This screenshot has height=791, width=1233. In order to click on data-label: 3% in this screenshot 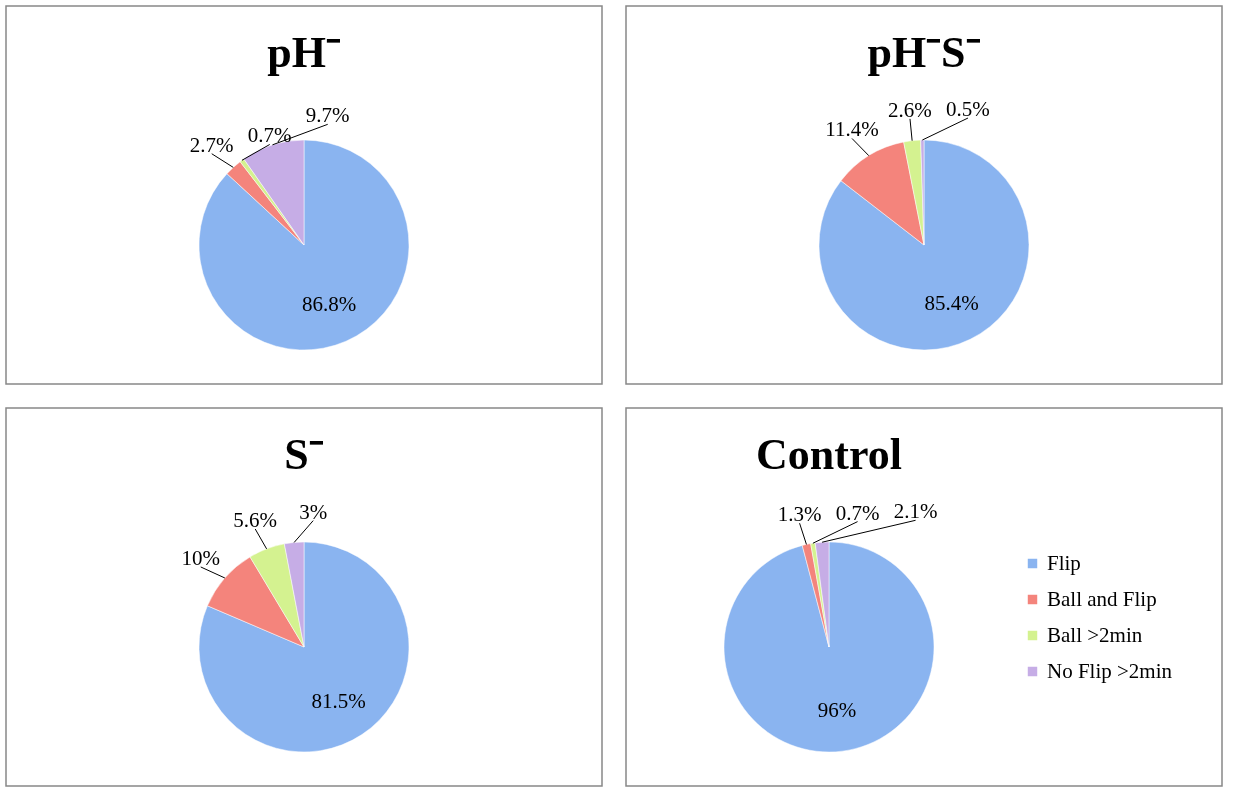, I will do `click(313, 511)`.